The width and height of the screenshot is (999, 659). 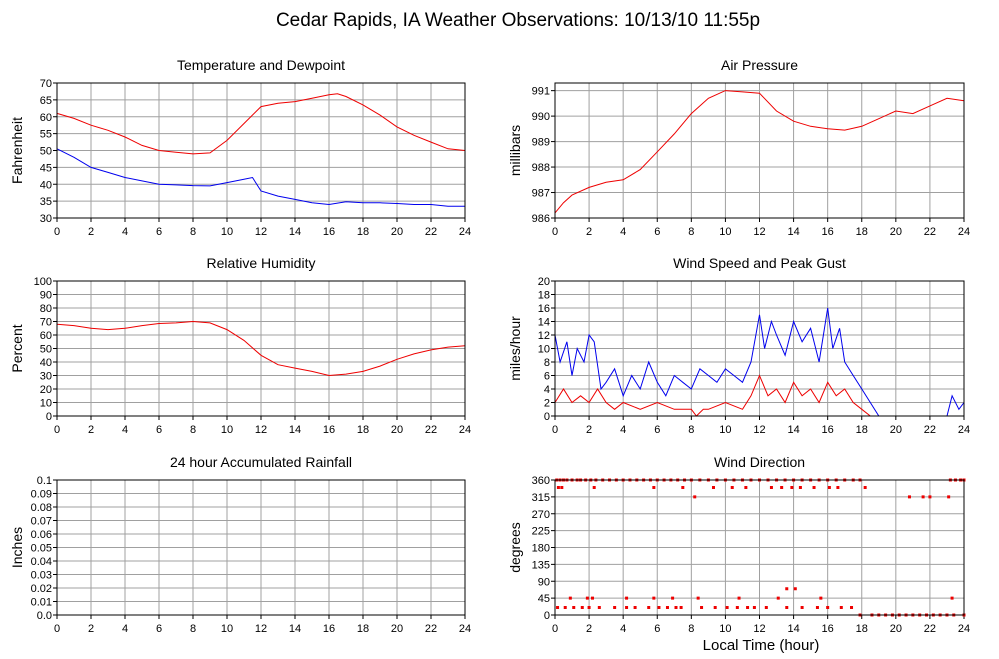 What do you see at coordinates (41, 589) in the screenshot?
I see `y-tick-label: 0.02` at bounding box center [41, 589].